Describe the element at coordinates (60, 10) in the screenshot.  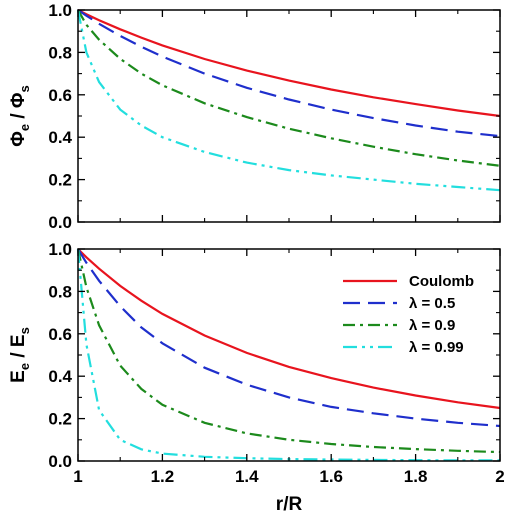
I see `top-y-tick-label: 1.0` at that location.